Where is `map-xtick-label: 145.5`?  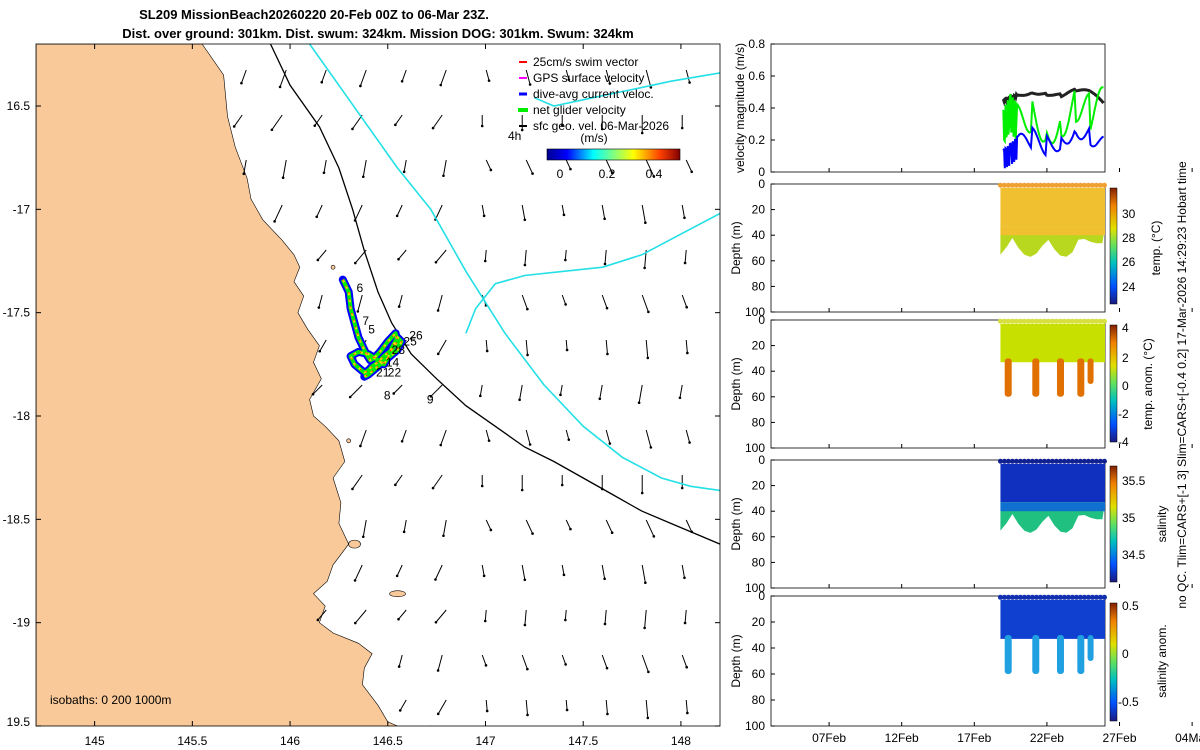 map-xtick-label: 145.5 is located at coordinates (192, 741).